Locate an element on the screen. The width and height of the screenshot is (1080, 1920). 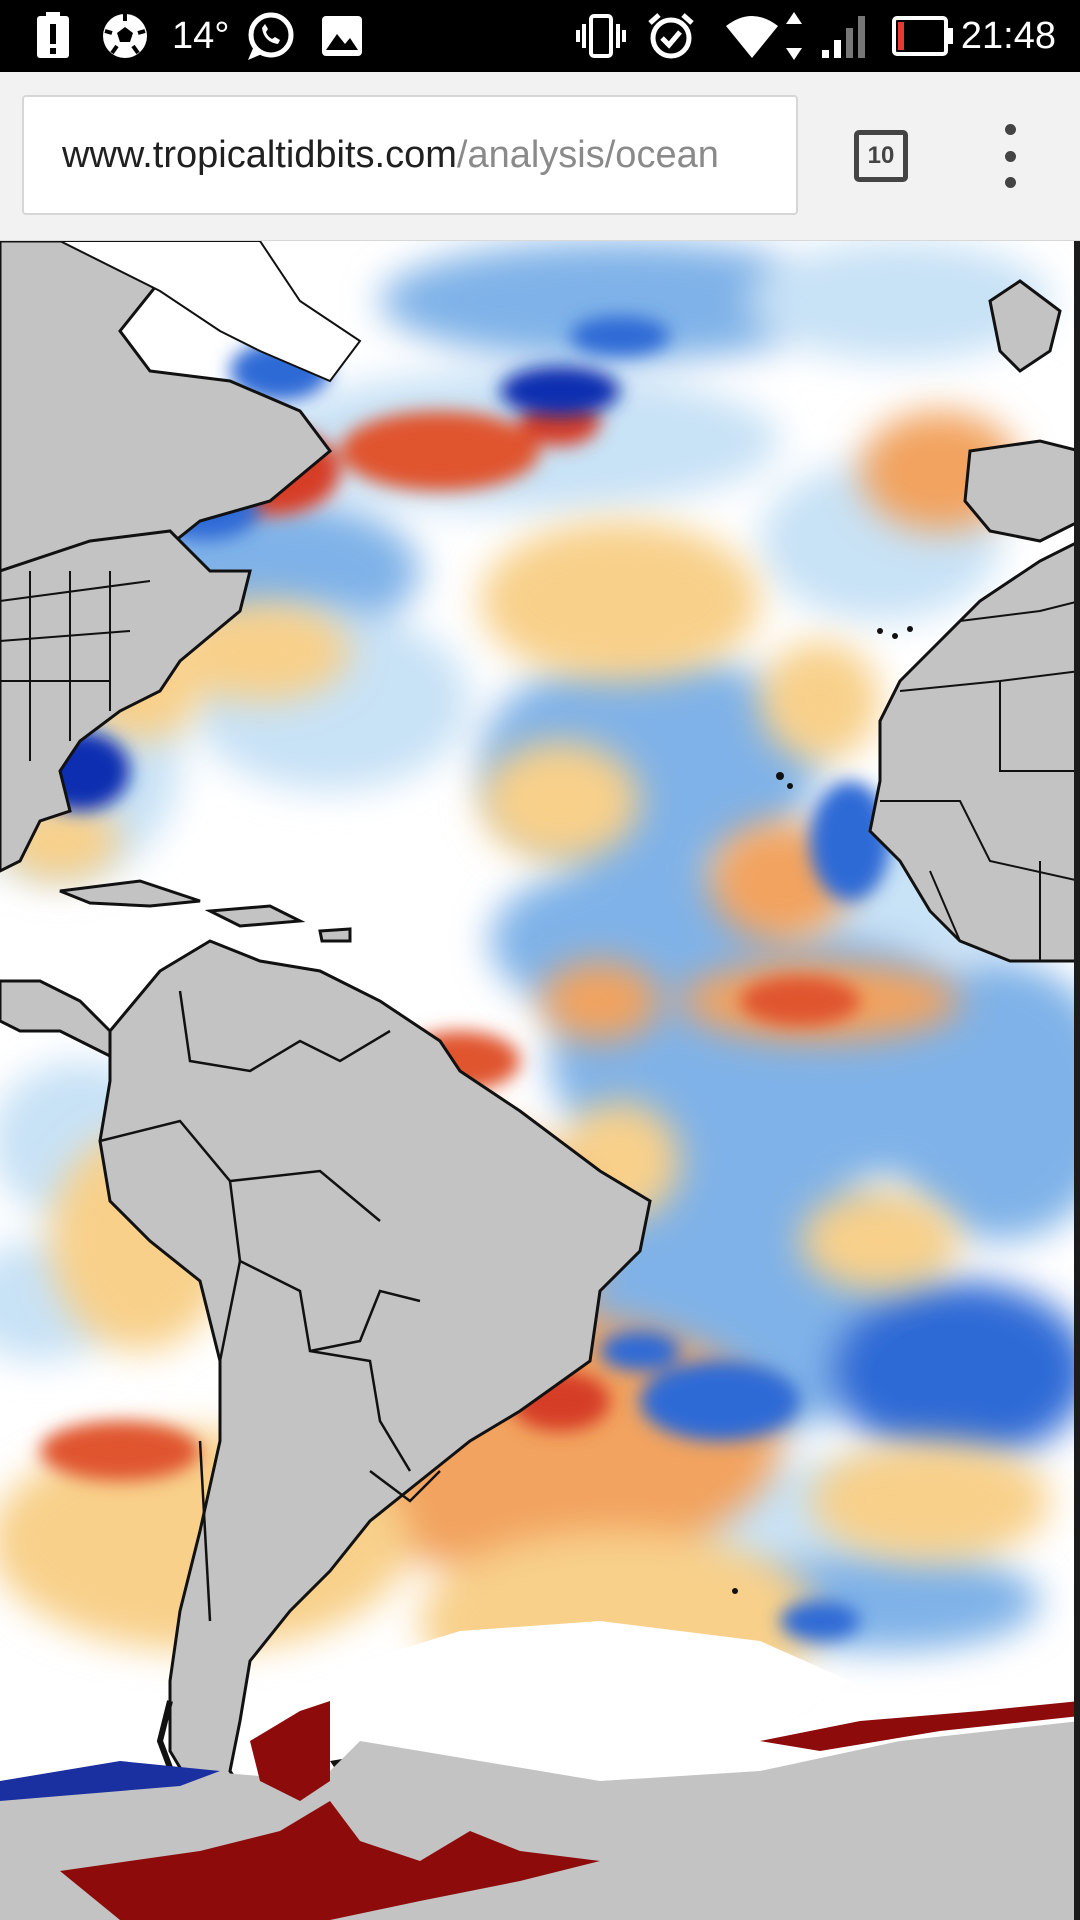
status-bar: 14° is located at coordinates (540, 36).